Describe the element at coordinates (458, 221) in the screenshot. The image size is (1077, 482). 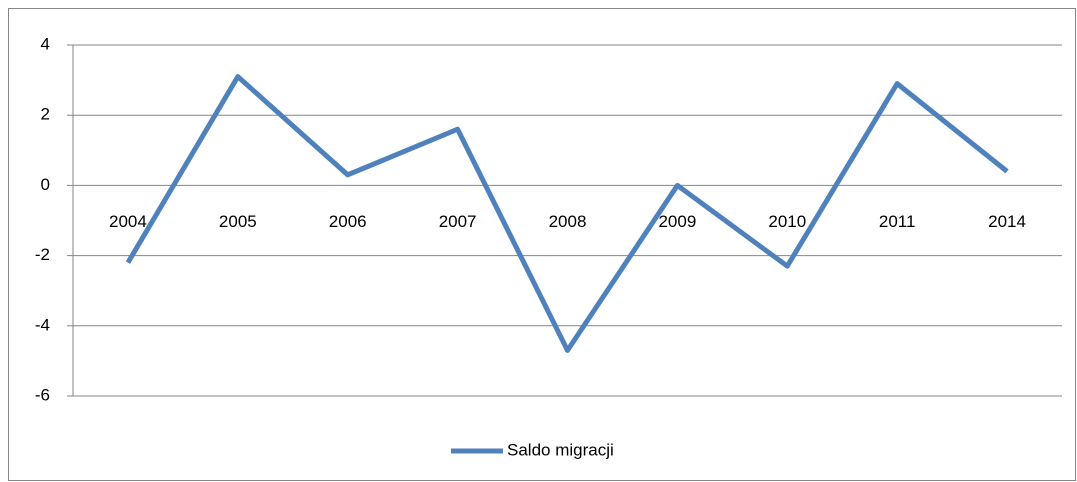
I see `x-tick-label: 2007` at that location.